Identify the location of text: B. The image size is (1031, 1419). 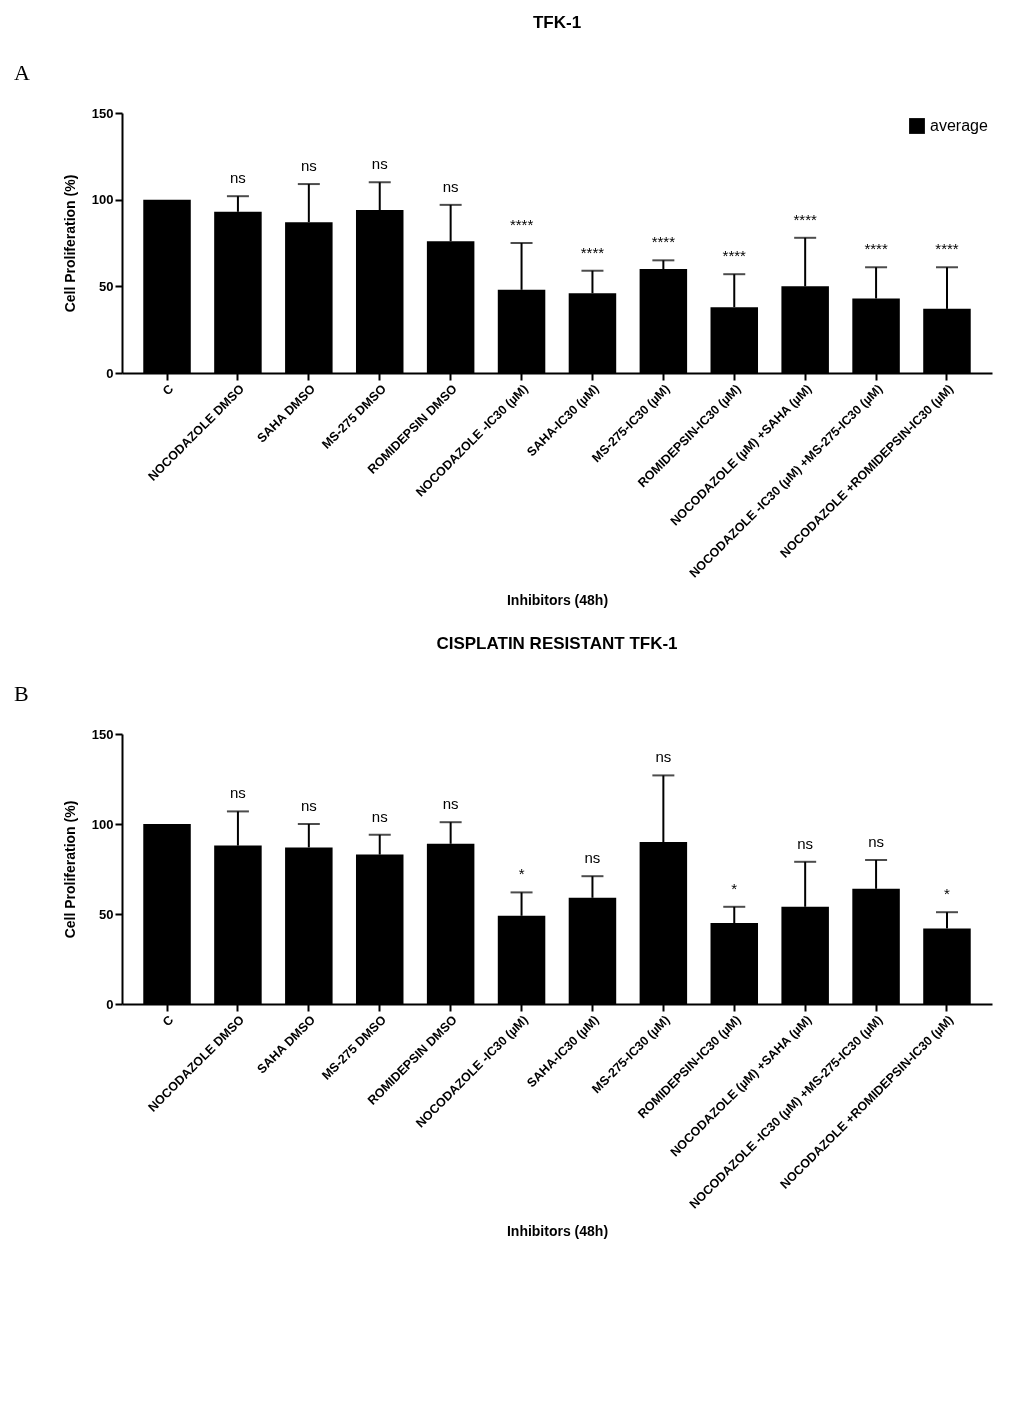
(21, 693).